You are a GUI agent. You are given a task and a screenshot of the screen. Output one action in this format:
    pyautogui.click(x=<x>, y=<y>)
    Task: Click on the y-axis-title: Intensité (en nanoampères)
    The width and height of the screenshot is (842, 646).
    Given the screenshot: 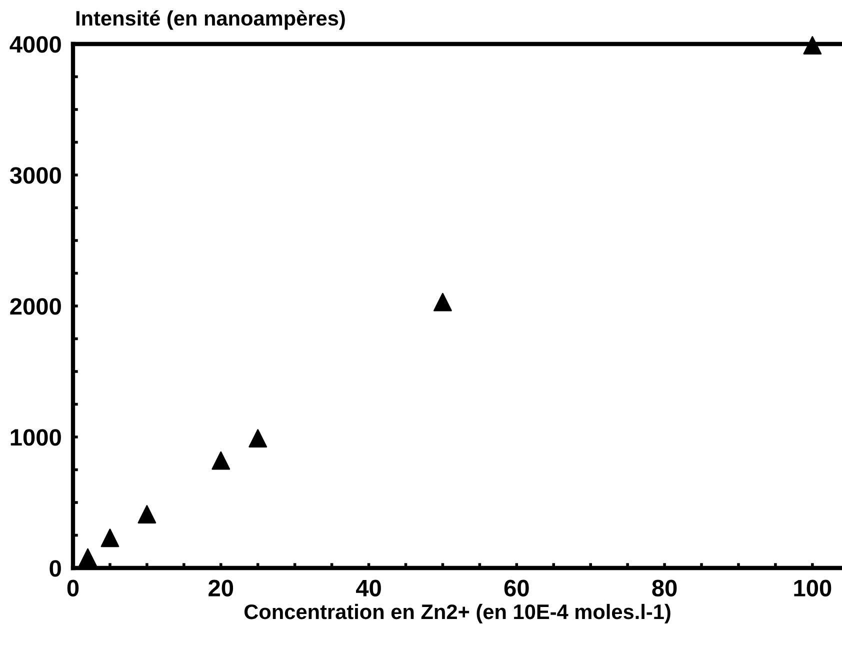 What is the action you would take?
    pyautogui.click(x=210, y=20)
    